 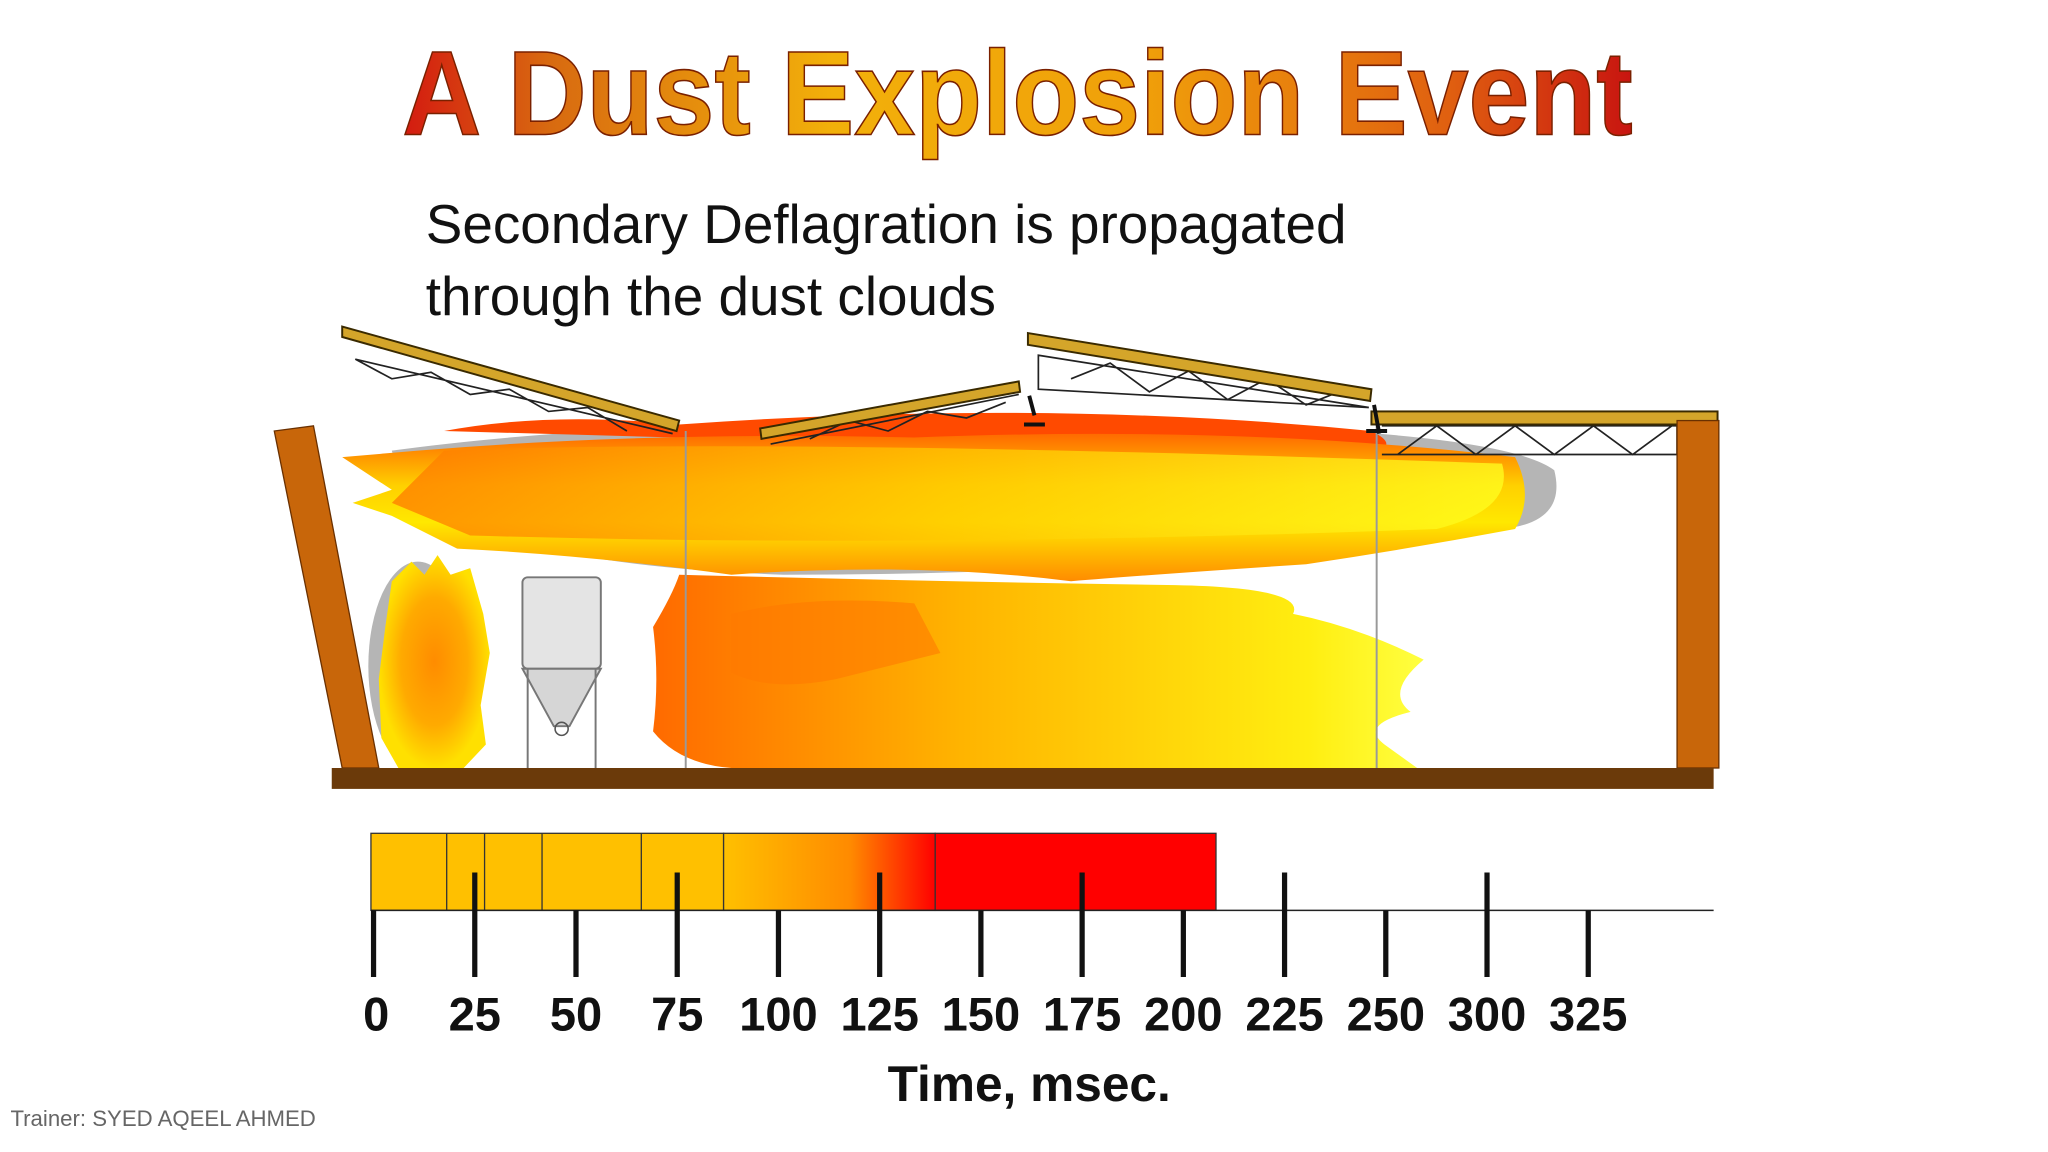 What do you see at coordinates (1487, 1014) in the screenshot?
I see `tick-label: 300` at bounding box center [1487, 1014].